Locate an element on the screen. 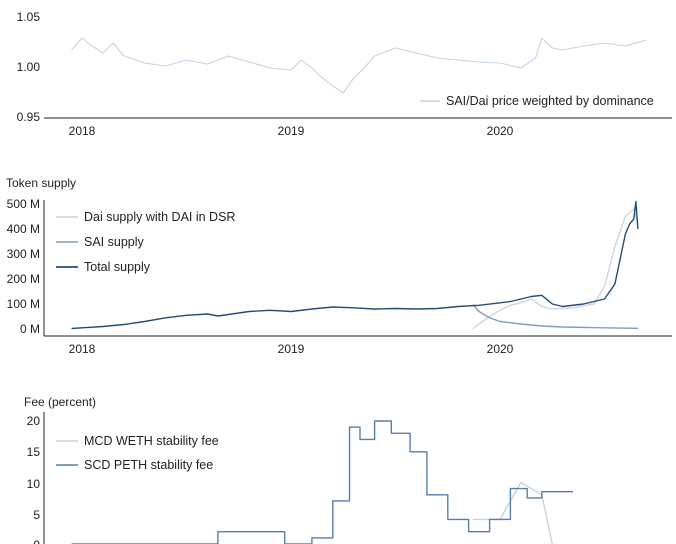 The width and height of the screenshot is (676, 544). p1-ytick-label: 1.00 is located at coordinates (29, 67).